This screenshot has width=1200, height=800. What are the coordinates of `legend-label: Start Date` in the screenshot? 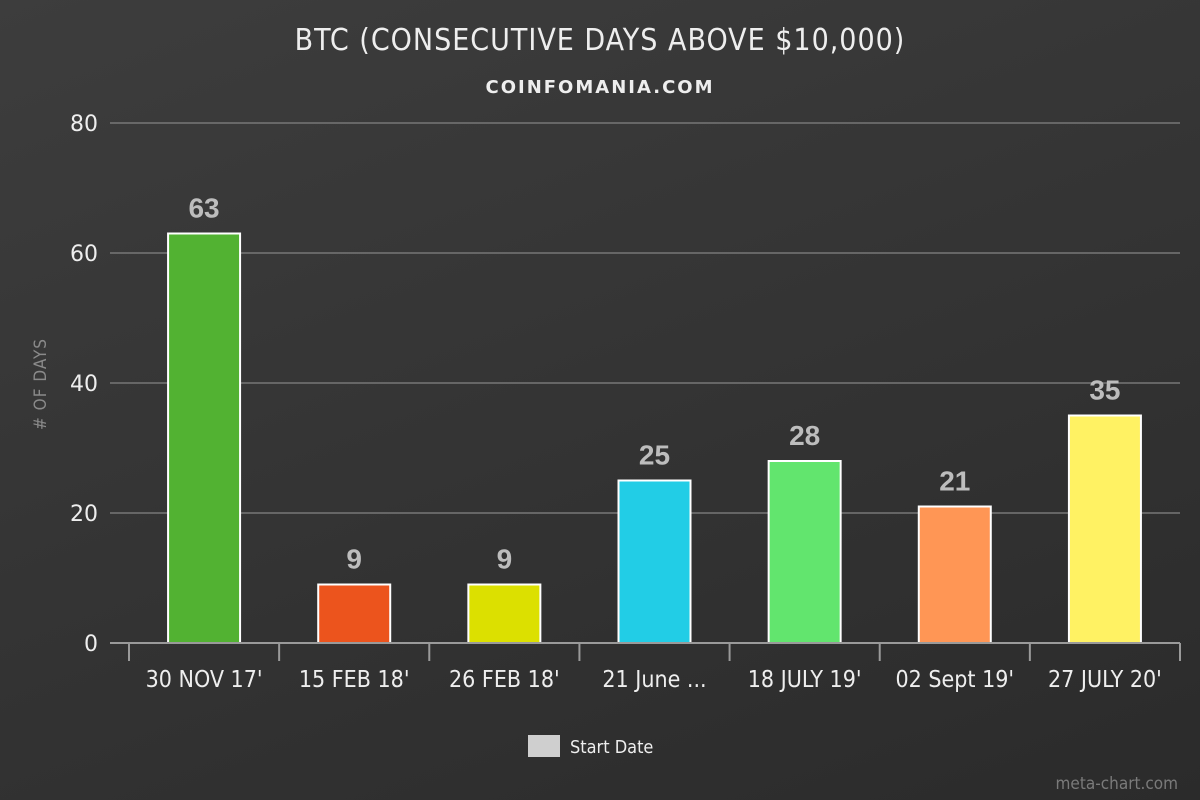 It's located at (611, 747).